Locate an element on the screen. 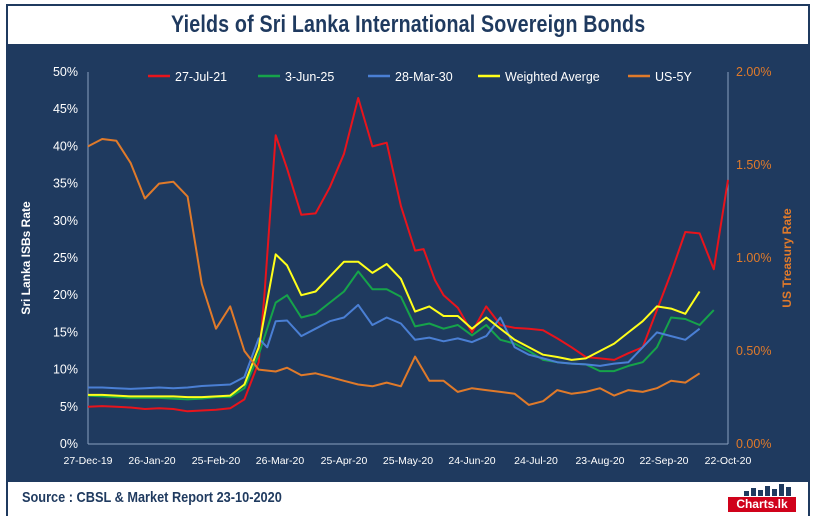  y-tick-label: 0% is located at coordinates (69, 444).